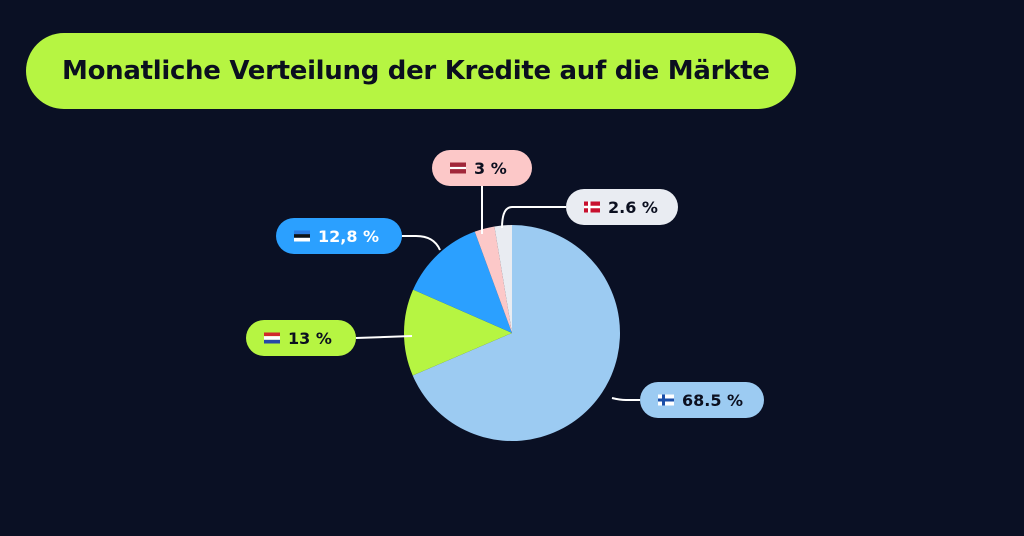 The height and width of the screenshot is (536, 1024). I want to click on data-label-fi: 68.5 %, so click(702, 400).